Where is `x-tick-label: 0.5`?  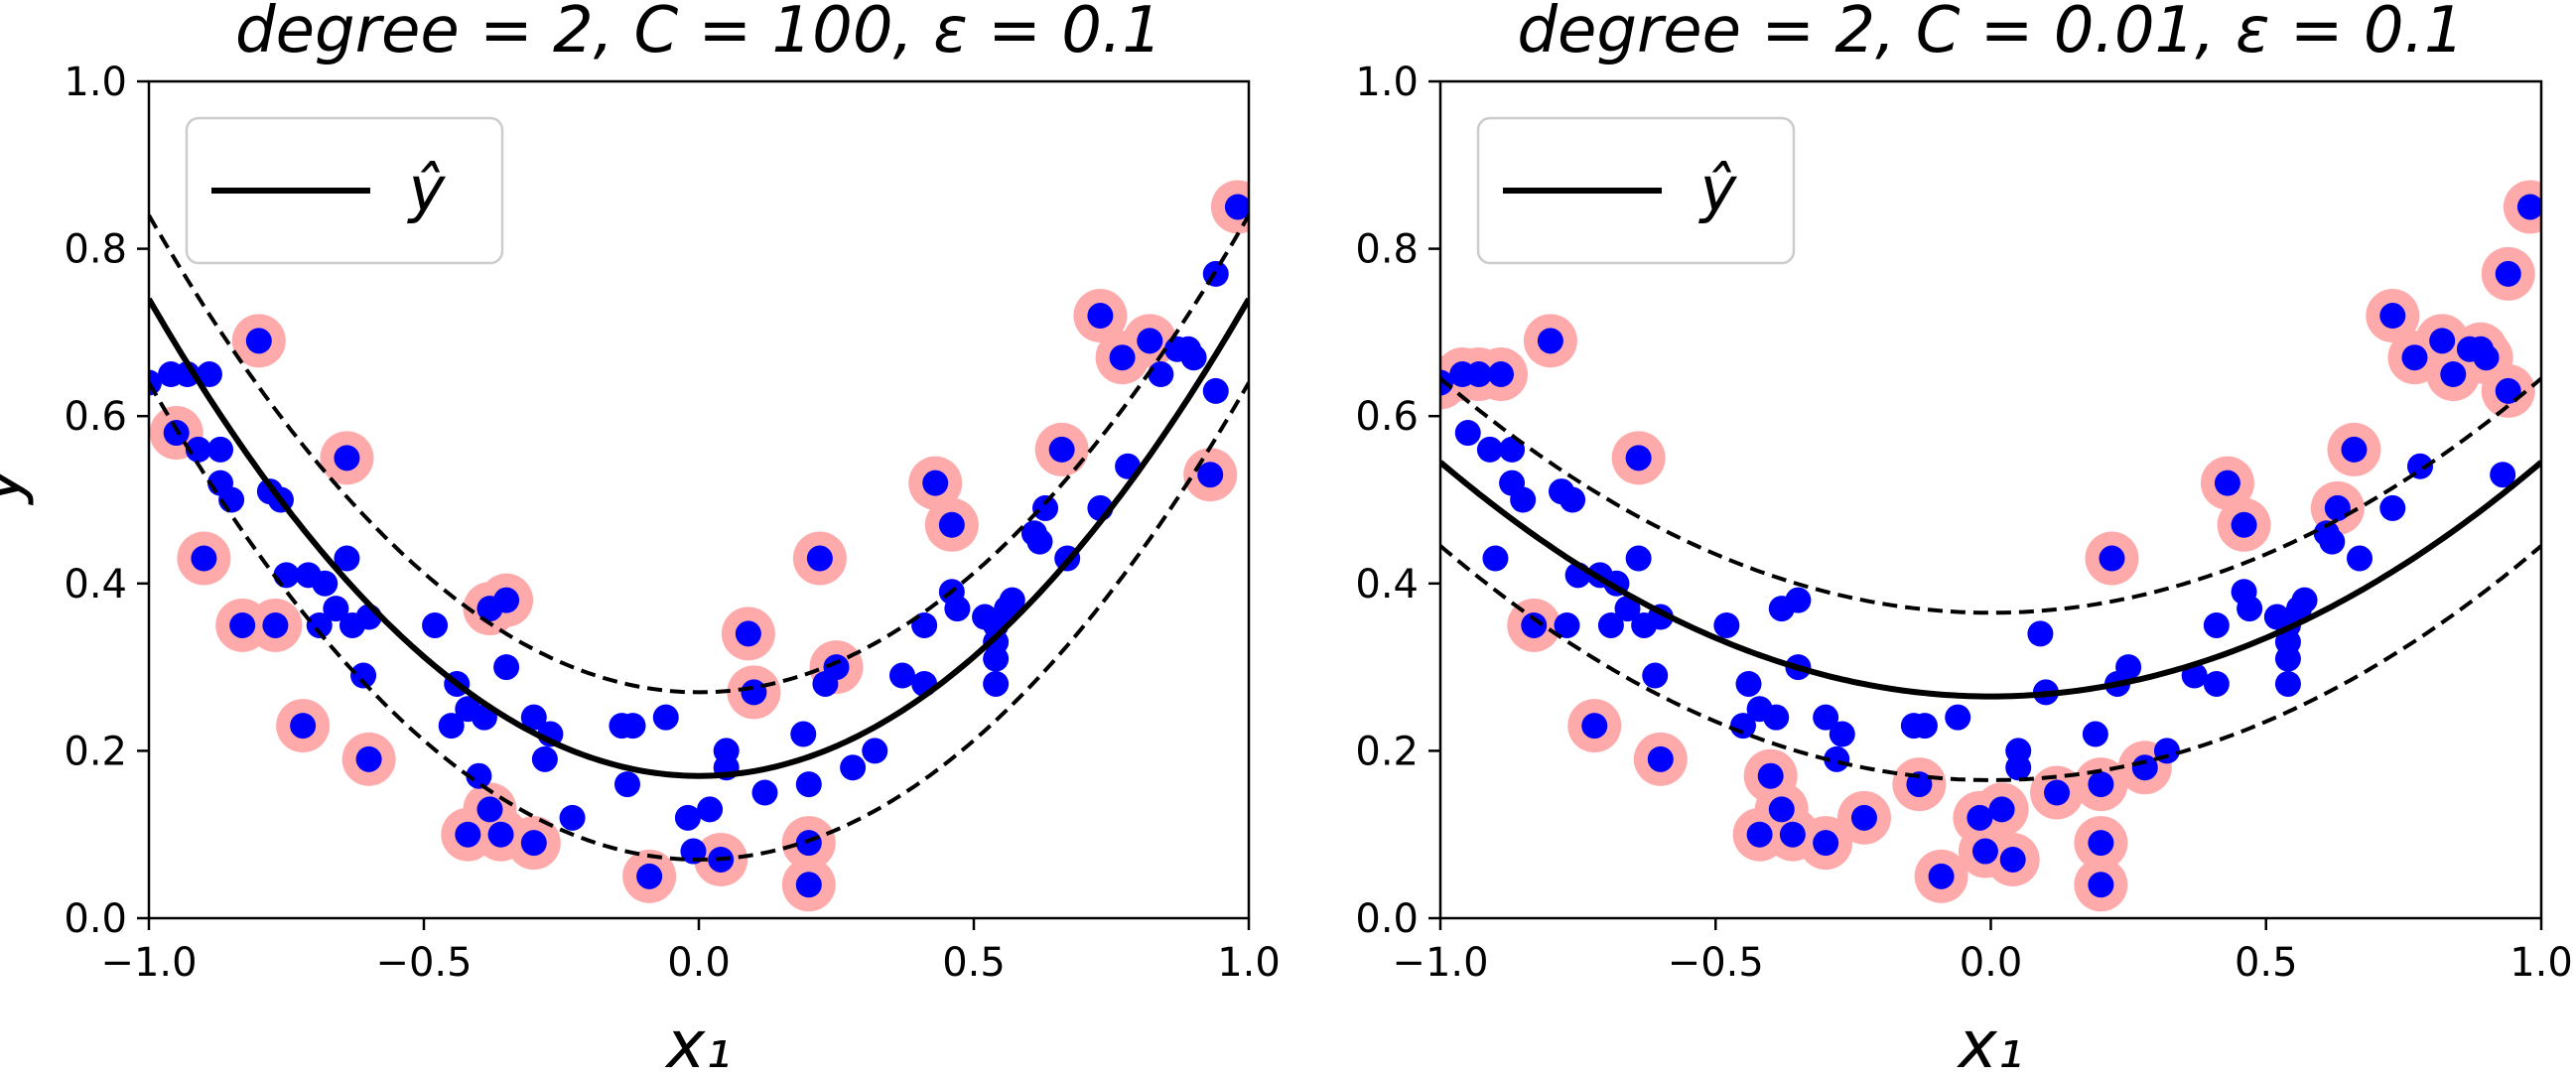
x-tick-label: 0.5 is located at coordinates (974, 963).